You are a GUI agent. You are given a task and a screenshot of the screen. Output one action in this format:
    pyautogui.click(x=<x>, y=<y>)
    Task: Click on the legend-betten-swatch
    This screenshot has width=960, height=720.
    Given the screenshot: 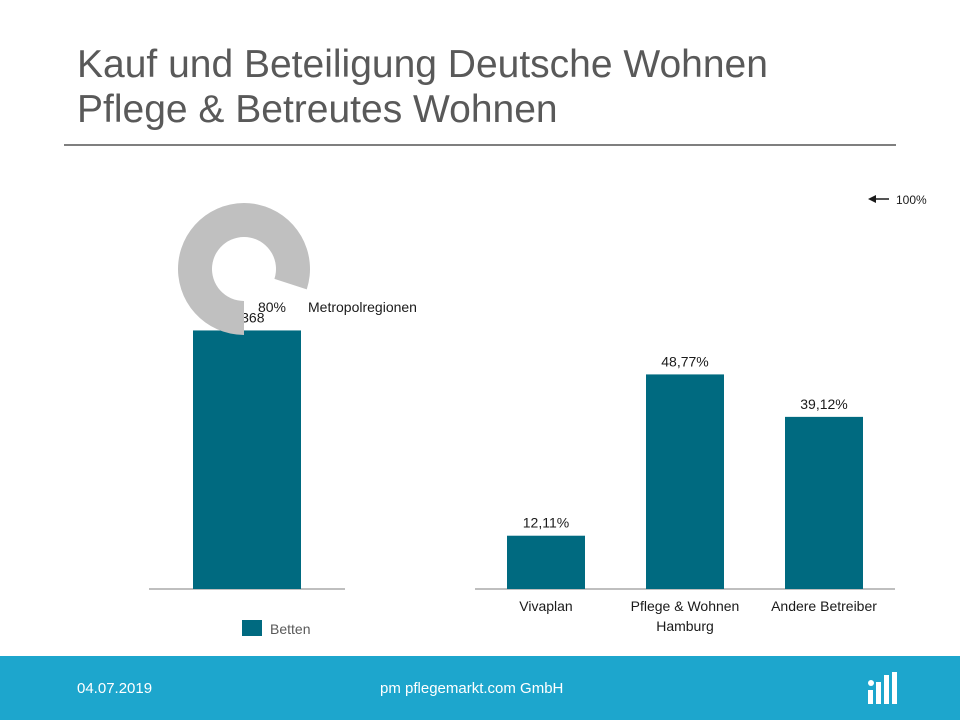 What is the action you would take?
    pyautogui.click(x=252, y=628)
    